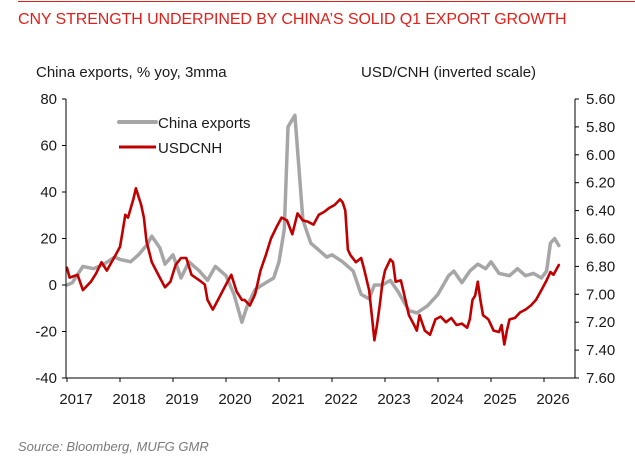 The height and width of the screenshot is (464, 635). I want to click on title-rule, so click(326, 1).